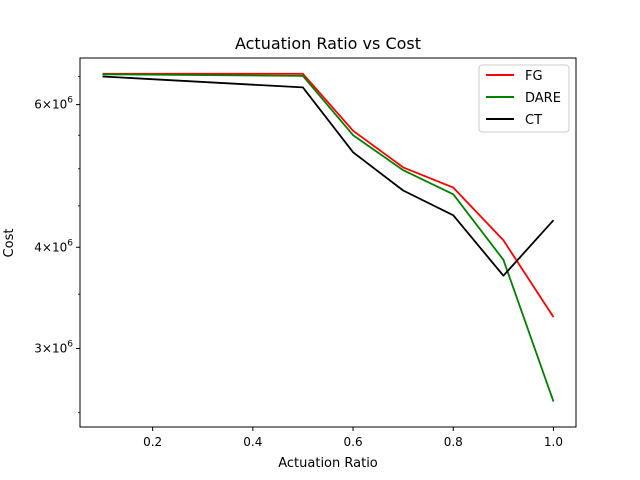  Describe the element at coordinates (533, 120) in the screenshot. I see `legend-label-ct: CT` at that location.